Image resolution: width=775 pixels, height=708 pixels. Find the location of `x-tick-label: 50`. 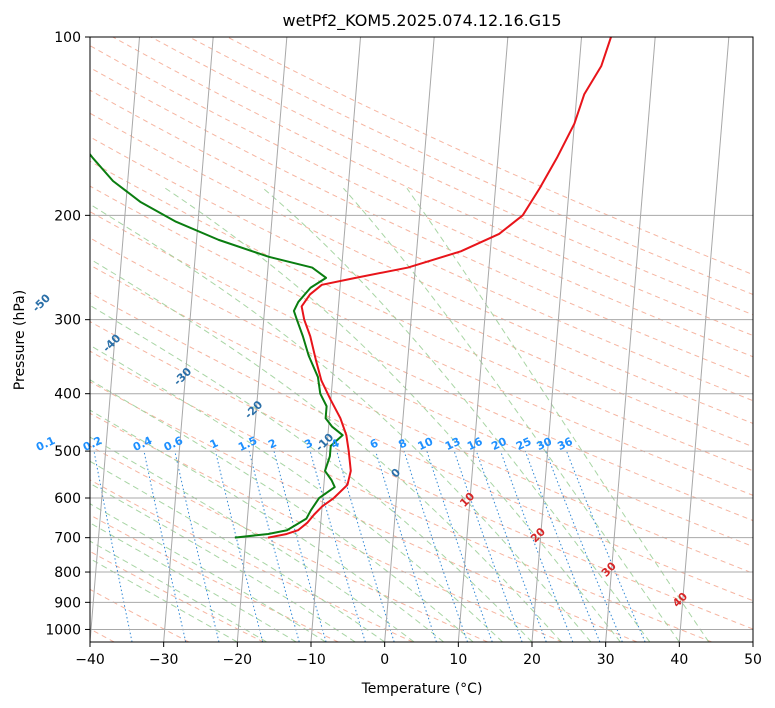

x-tick-label: 50 is located at coordinates (753, 660).